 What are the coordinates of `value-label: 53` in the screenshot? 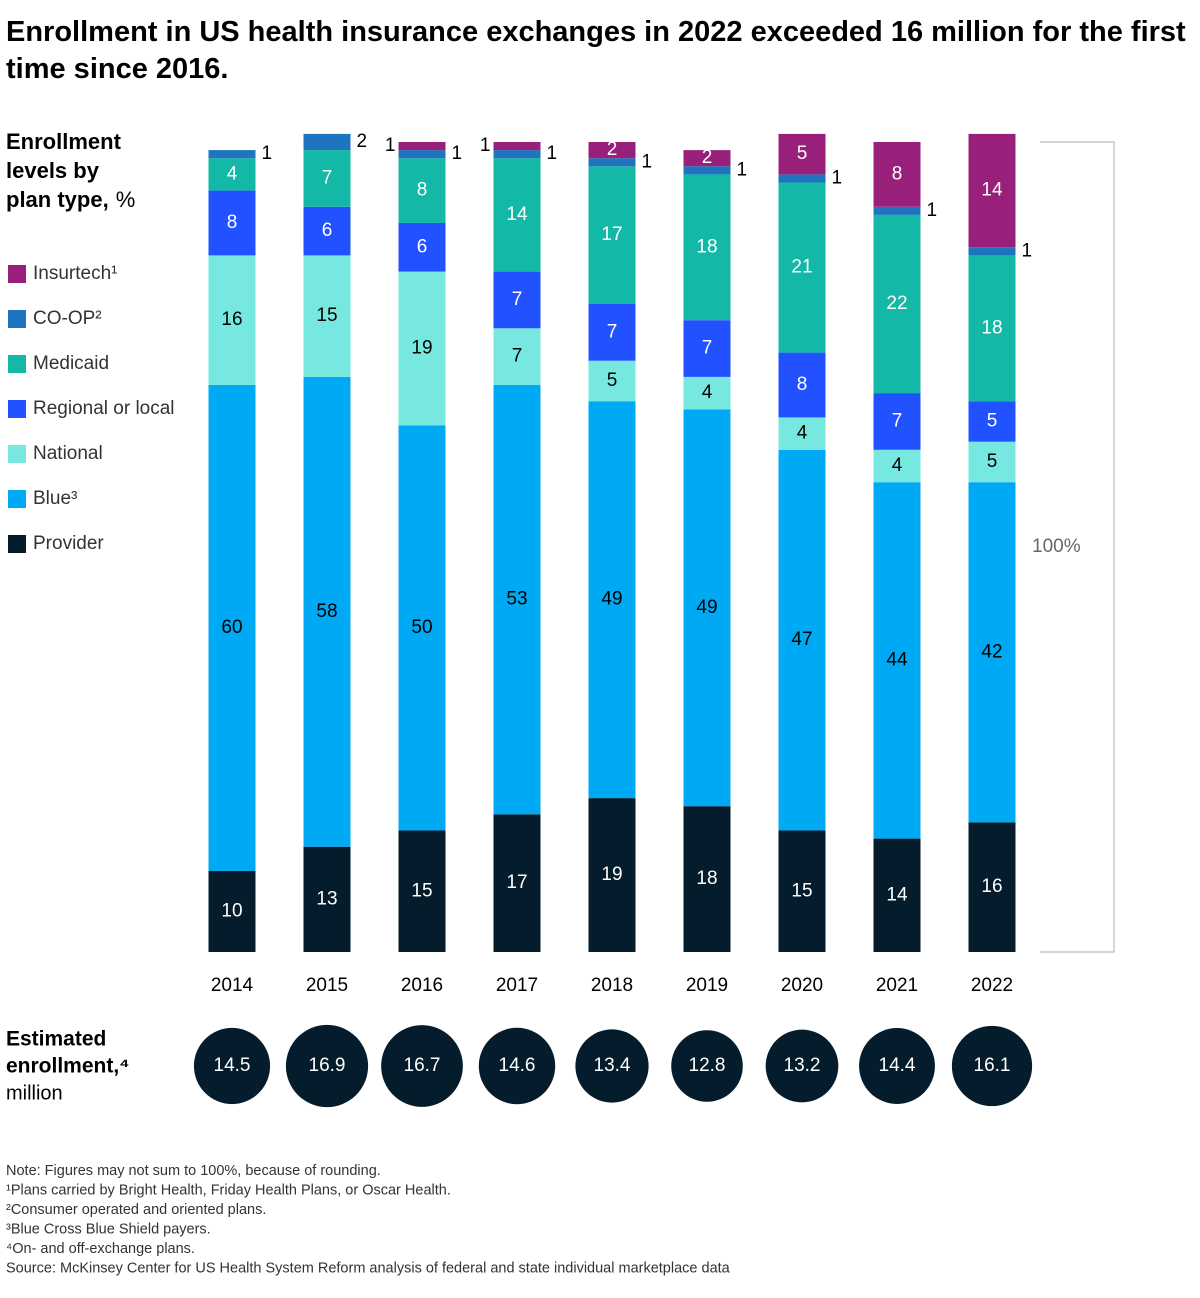 It's located at (516, 599).